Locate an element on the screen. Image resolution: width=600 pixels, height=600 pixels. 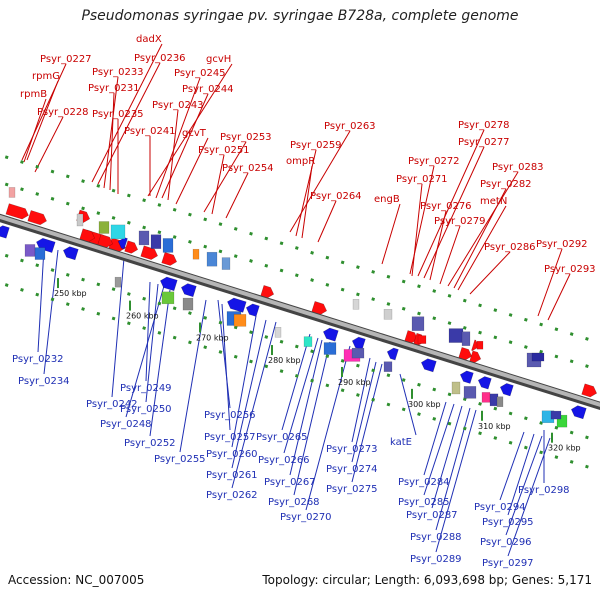
scale-tick-label: 260 kbp is located at coordinates (142, 316).